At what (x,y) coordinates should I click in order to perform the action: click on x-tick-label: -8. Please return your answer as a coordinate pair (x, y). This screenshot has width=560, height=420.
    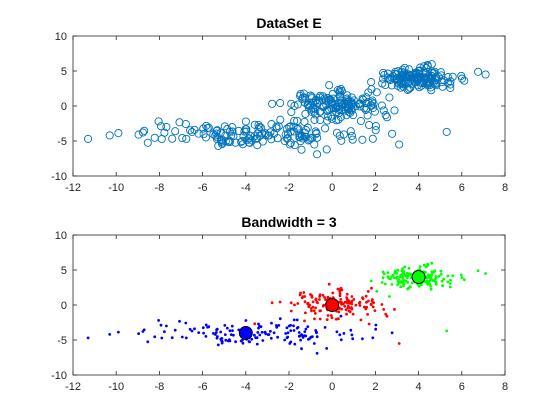
    Looking at the image, I should click on (160, 387).